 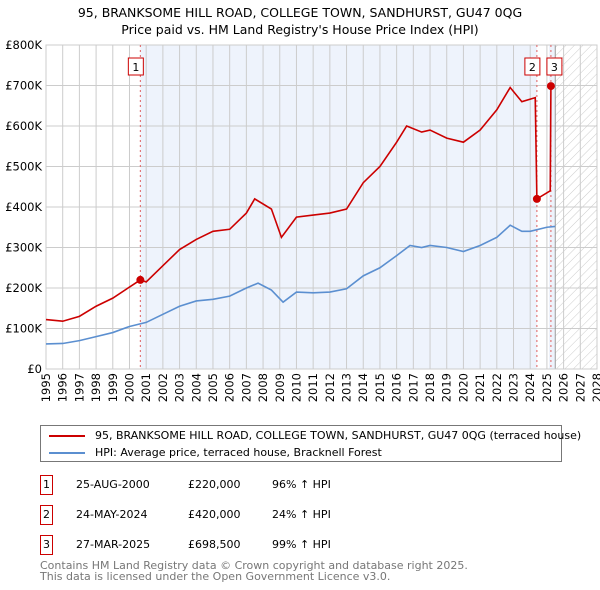 I want to click on x-tick-label: 1997, so click(x=79, y=387).